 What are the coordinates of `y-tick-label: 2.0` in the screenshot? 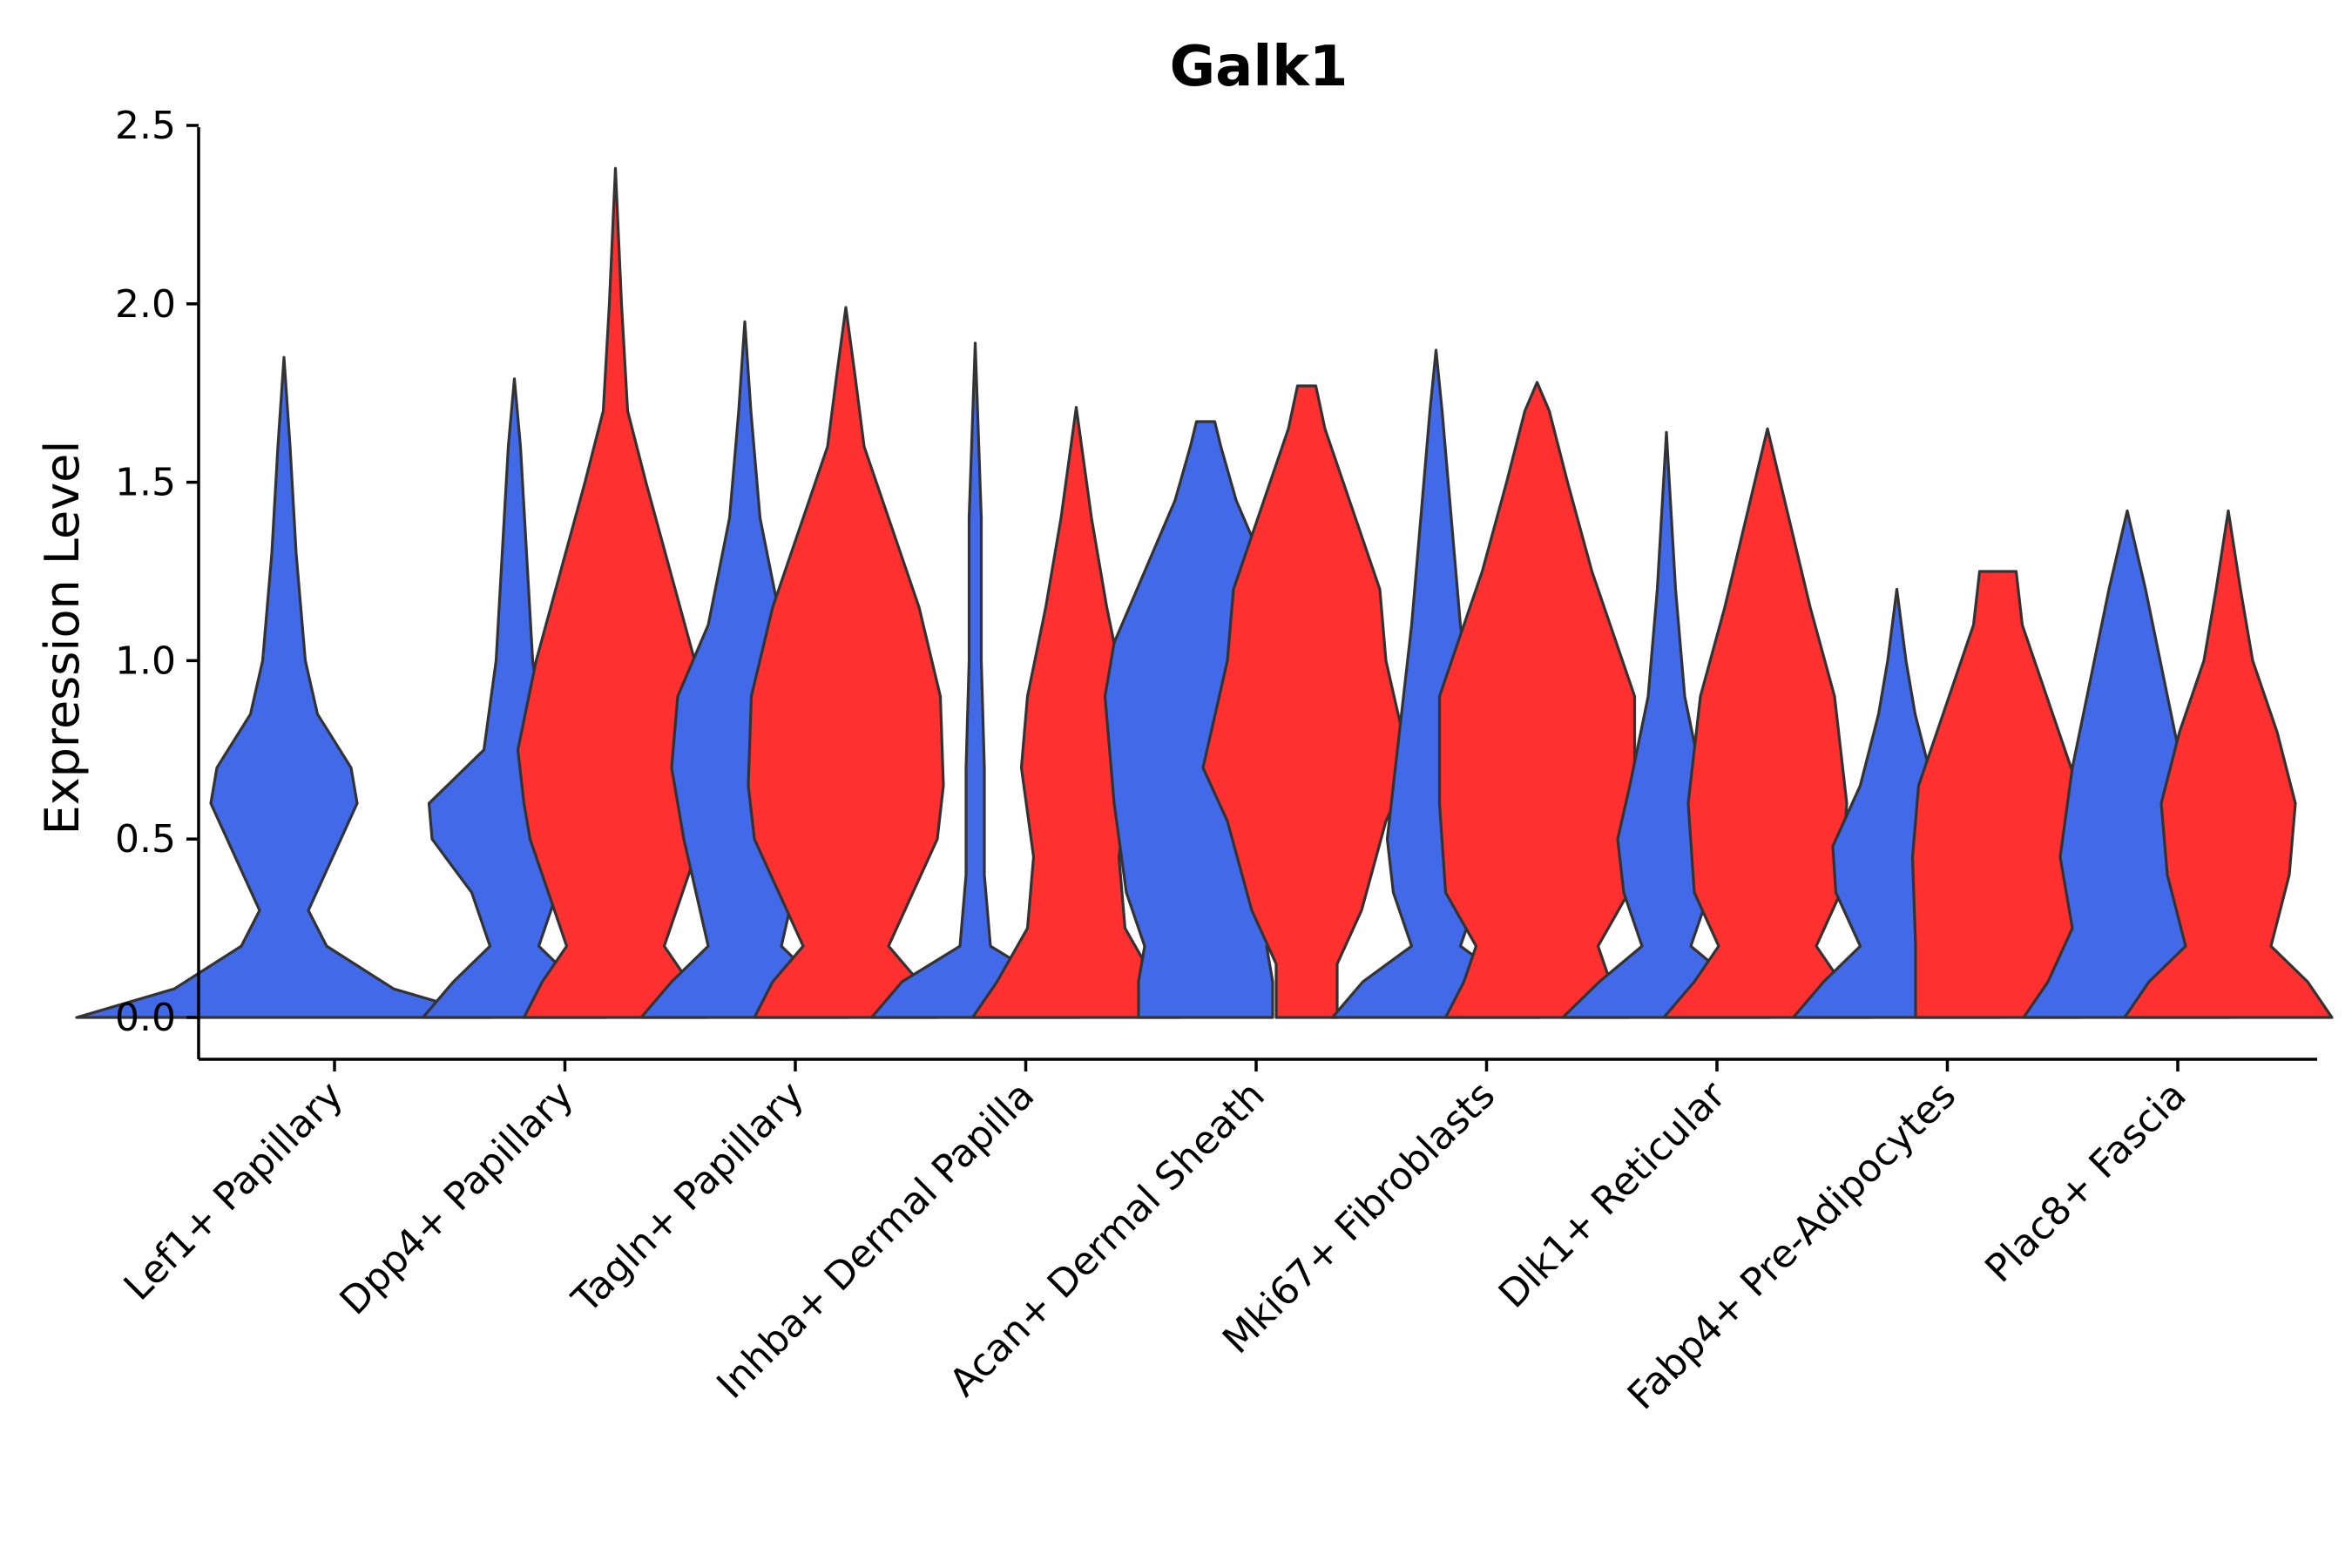 It's located at (145, 304).